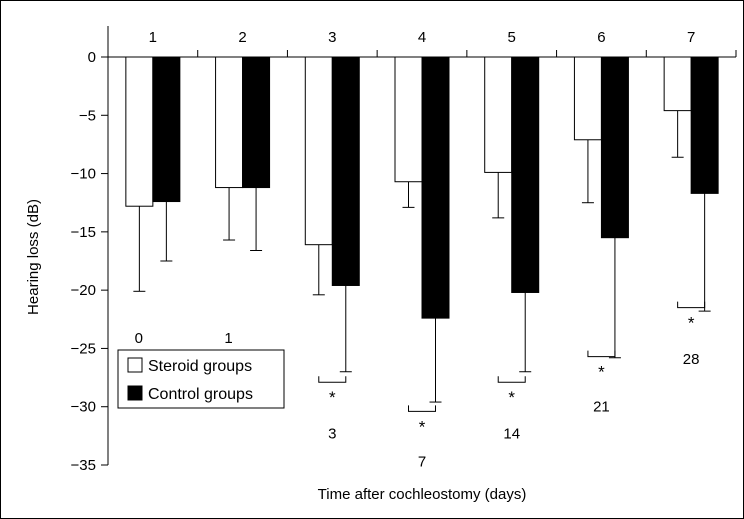 The width and height of the screenshot is (744, 519). What do you see at coordinates (153, 37) in the screenshot?
I see `category-label: 1` at bounding box center [153, 37].